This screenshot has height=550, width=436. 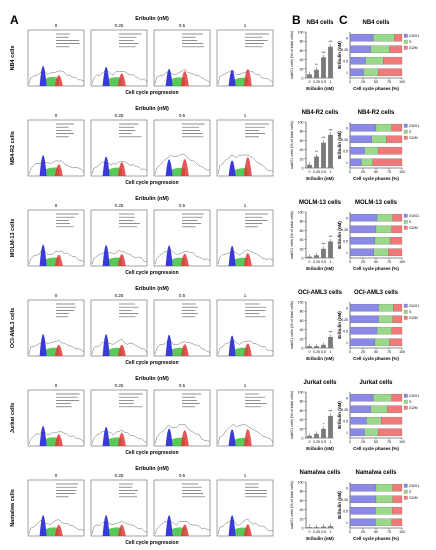 I want to click on phase-x-tick-label: 100, so click(x=402, y=82).